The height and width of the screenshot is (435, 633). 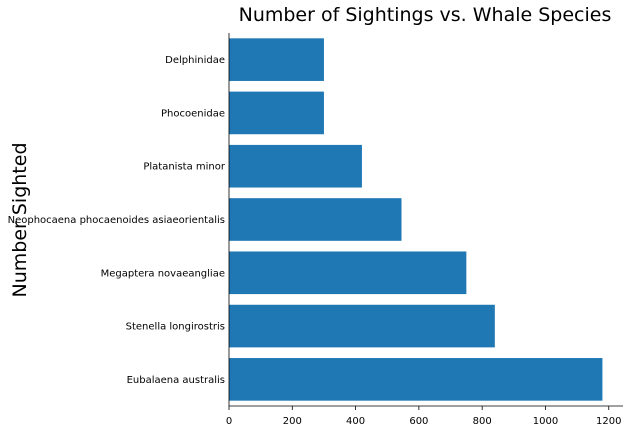 I want to click on bar-megaptera-novaeangliae, so click(x=348, y=273).